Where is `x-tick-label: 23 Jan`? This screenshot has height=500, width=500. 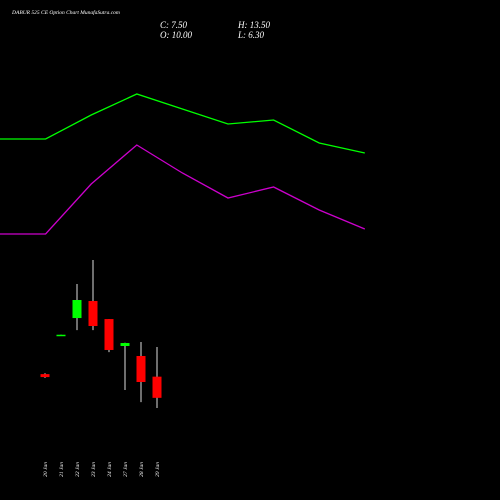 x-tick-label: 23 Jan is located at coordinates (94, 469).